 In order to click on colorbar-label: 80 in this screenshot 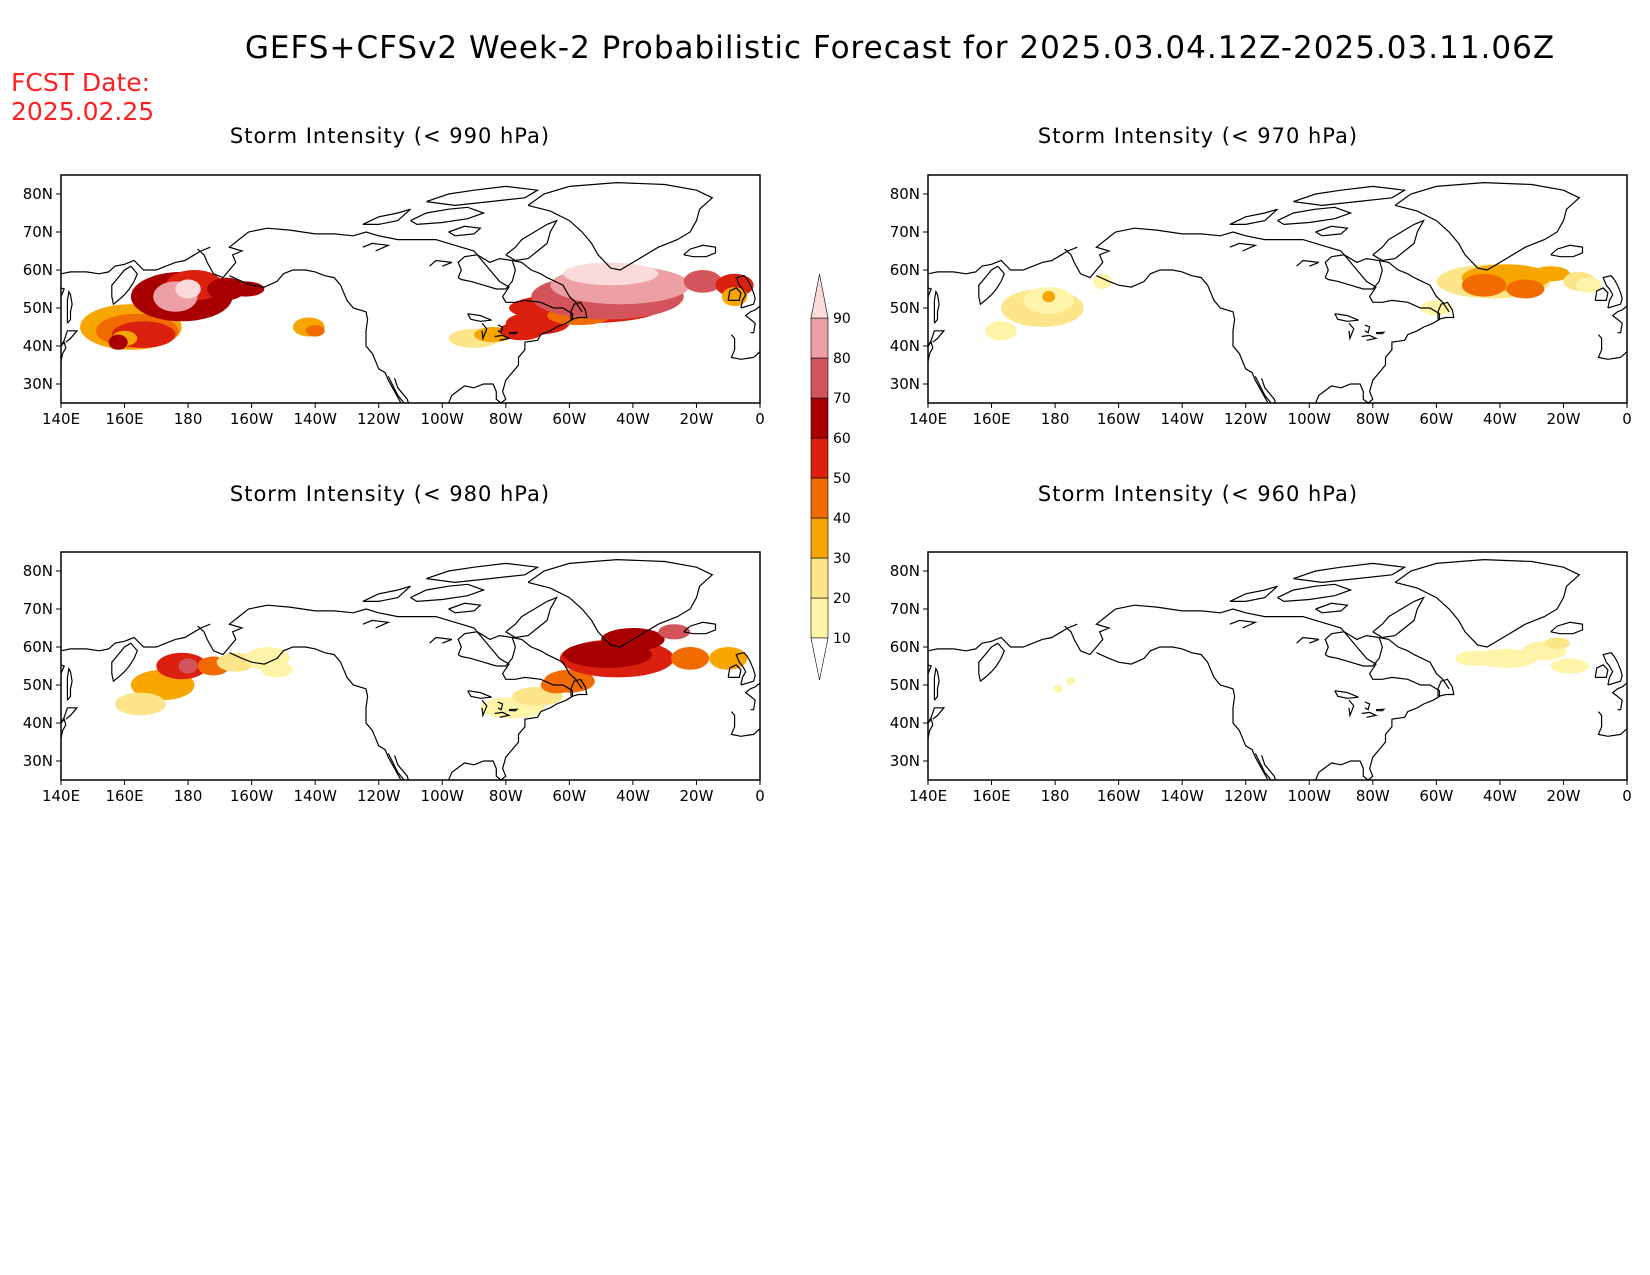, I will do `click(842, 359)`.